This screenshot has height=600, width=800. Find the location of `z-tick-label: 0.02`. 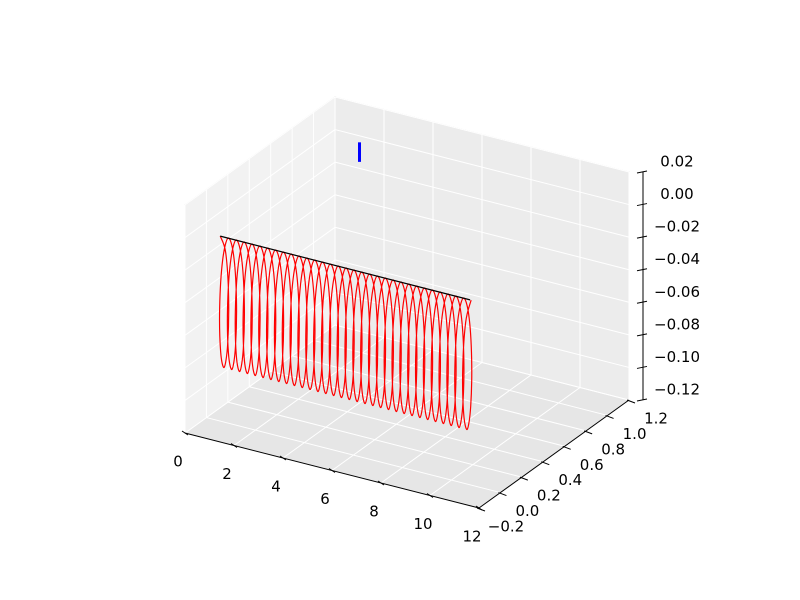

z-tick-label: 0.02 is located at coordinates (676, 162).